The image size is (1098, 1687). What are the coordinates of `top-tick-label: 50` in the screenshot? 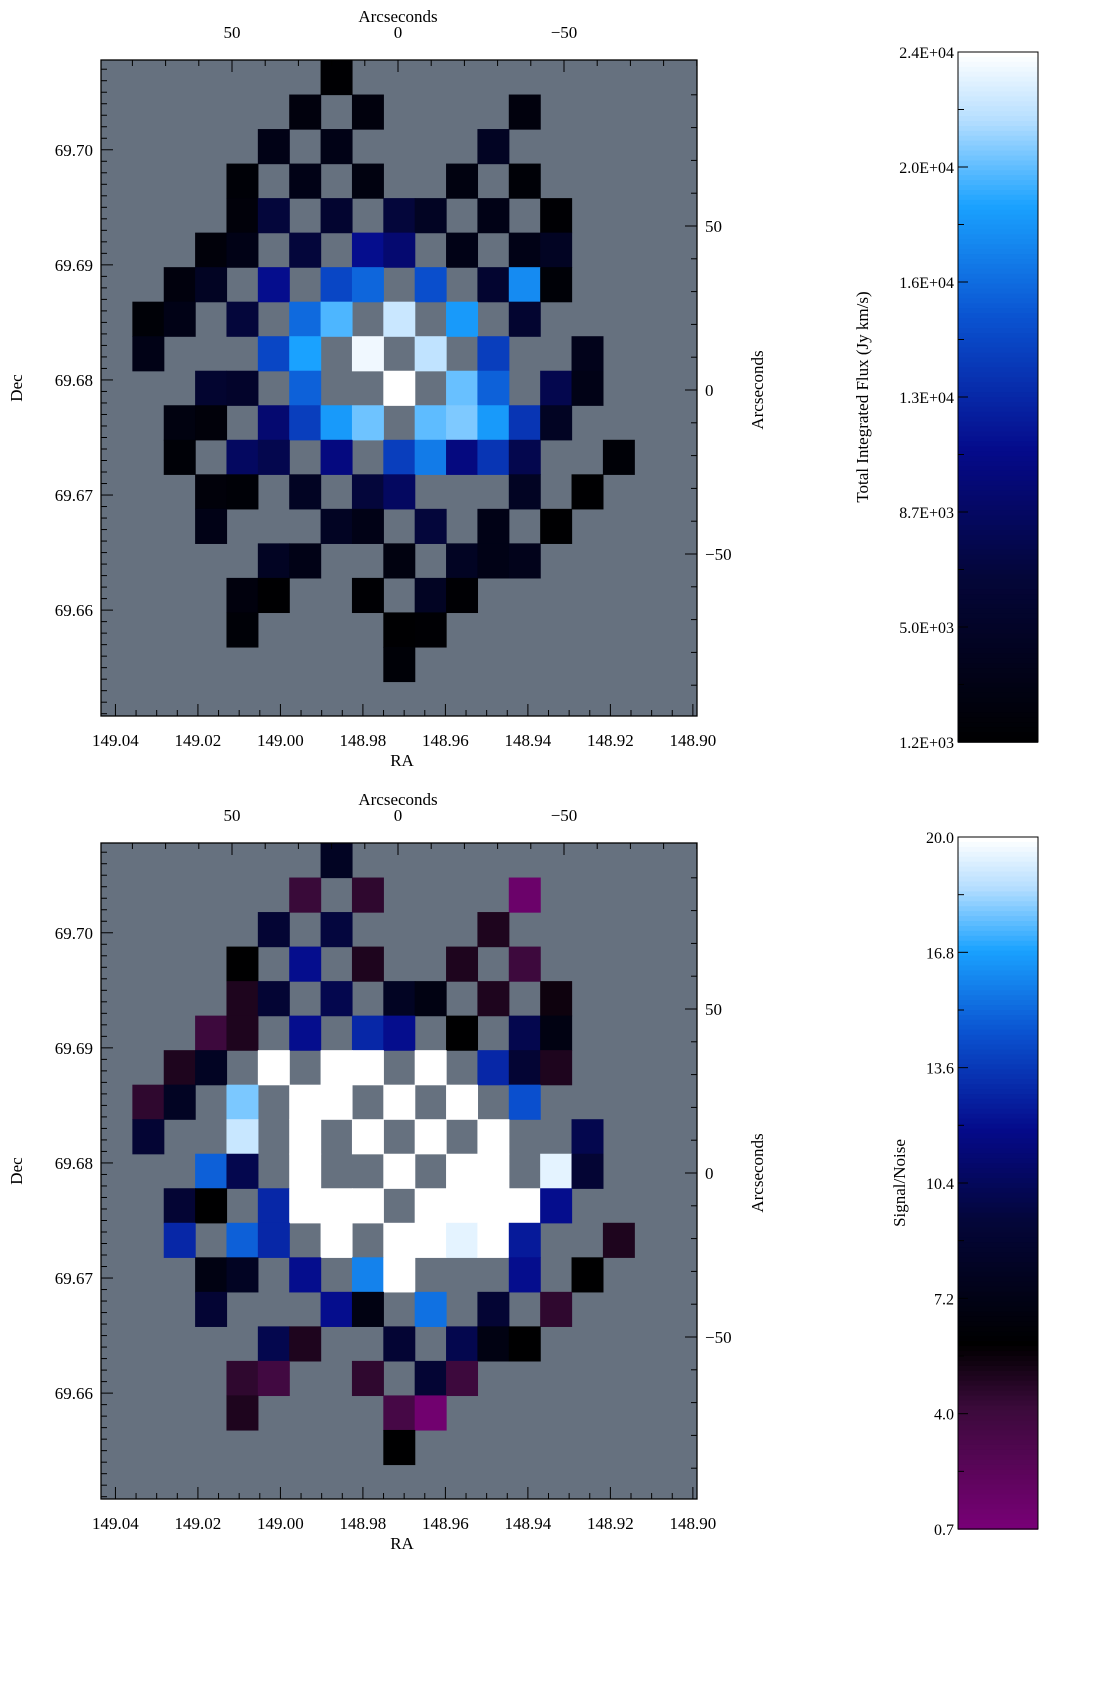 It's located at (232, 32).